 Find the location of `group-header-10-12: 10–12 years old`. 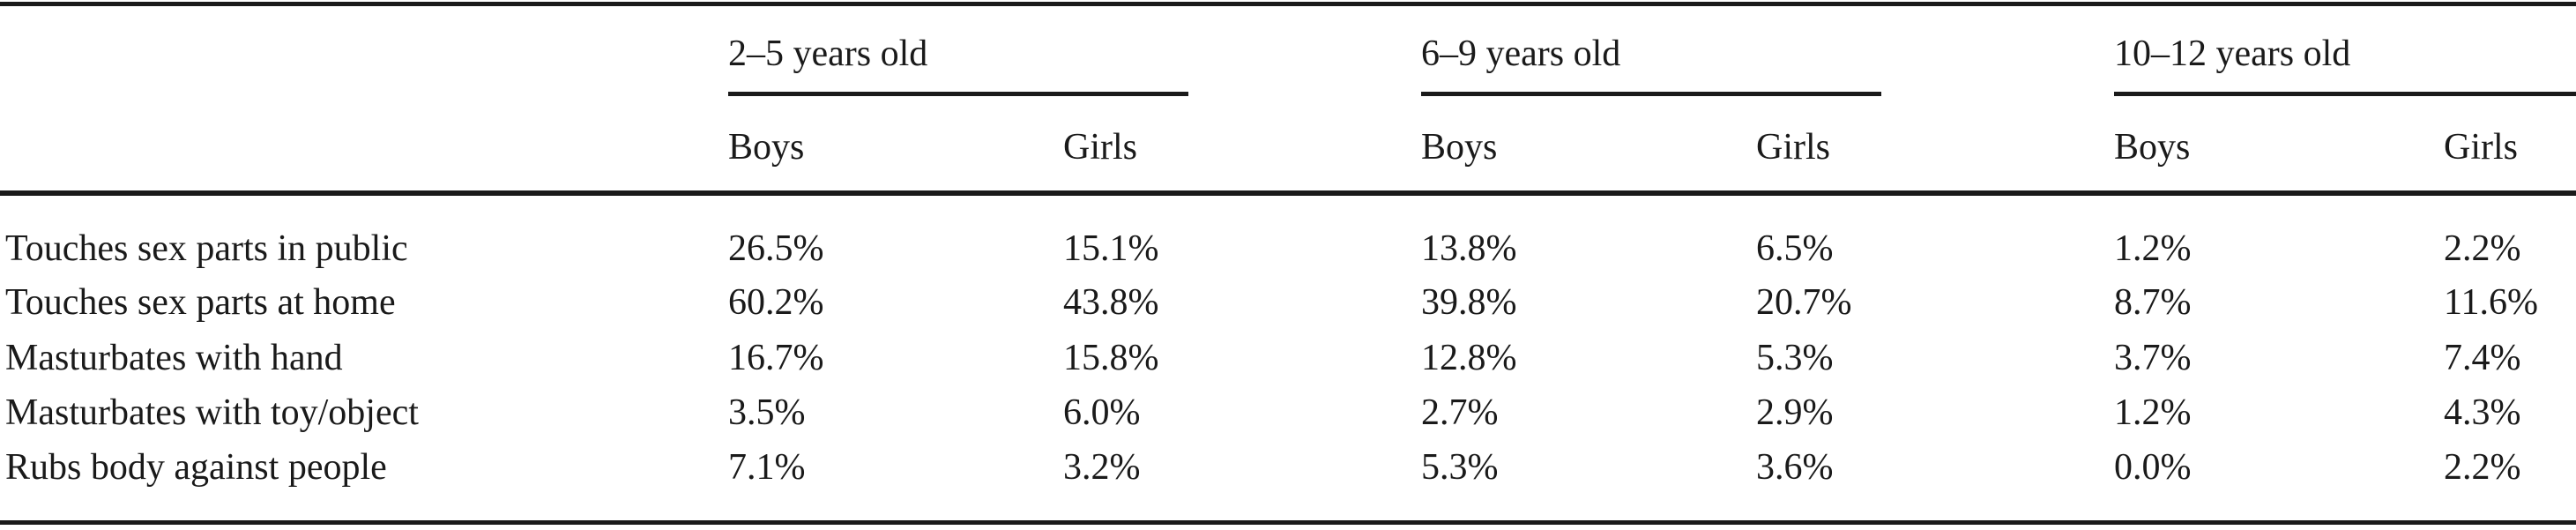

group-header-10-12: 10–12 years old is located at coordinates (2232, 54).